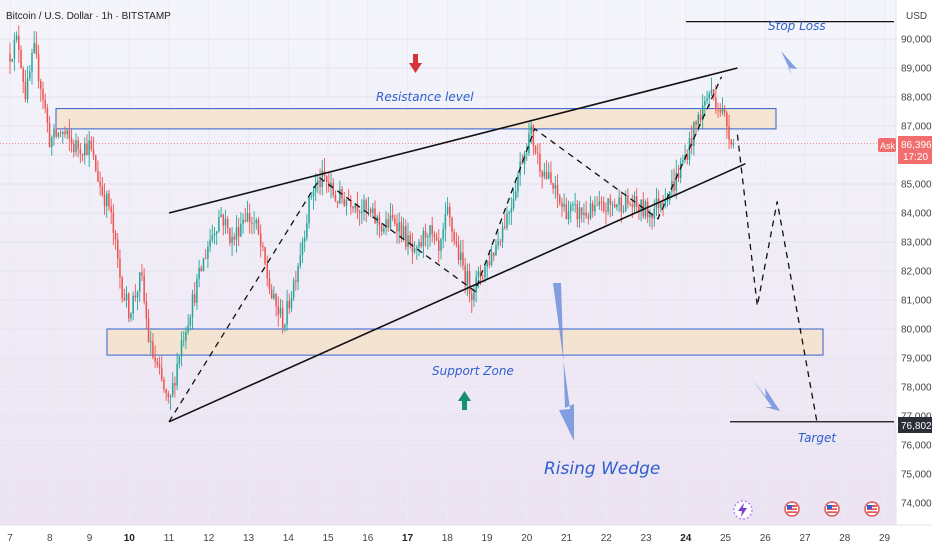 This screenshot has width=932, height=550. Describe the element at coordinates (487, 538) in the screenshot. I see `x-tick-label: 19` at that location.